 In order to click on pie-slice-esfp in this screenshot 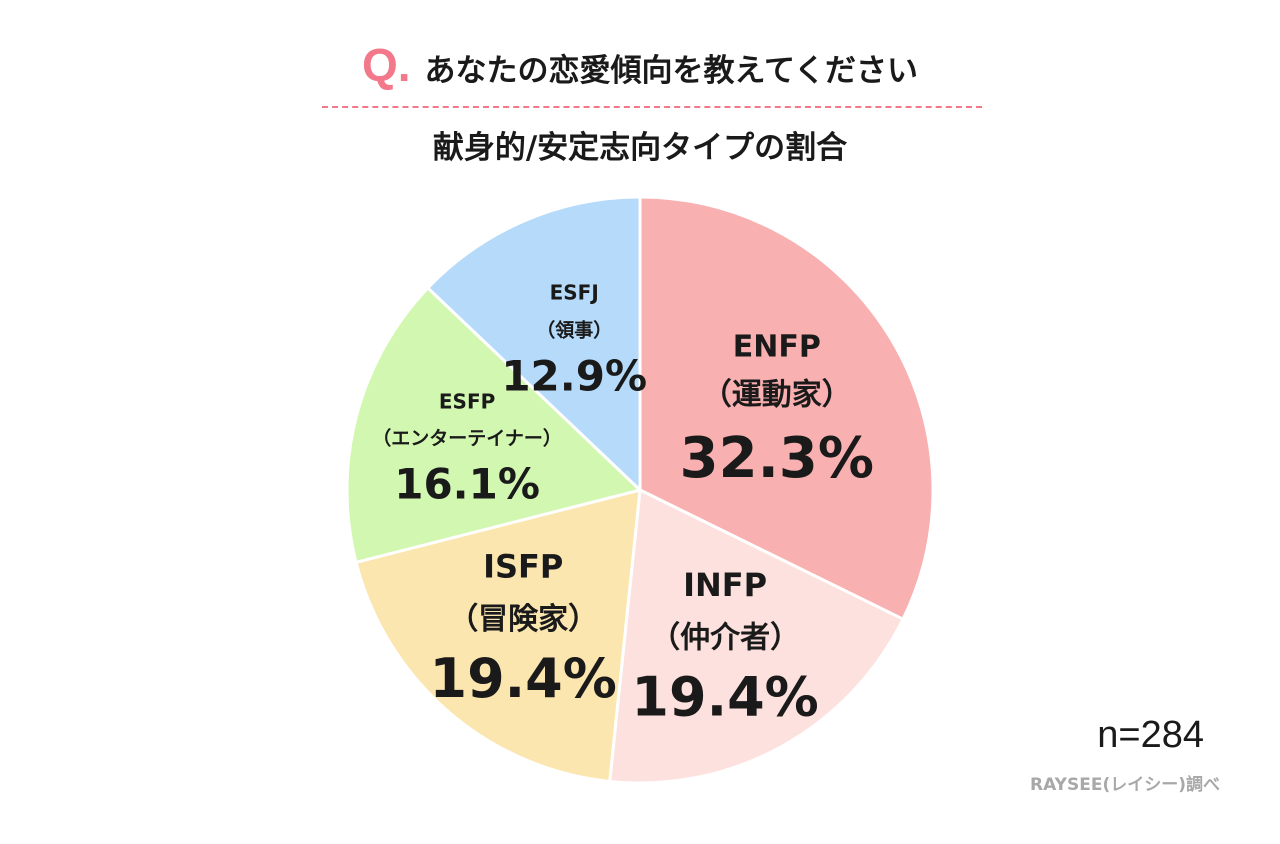, I will do `click(493, 425)`.